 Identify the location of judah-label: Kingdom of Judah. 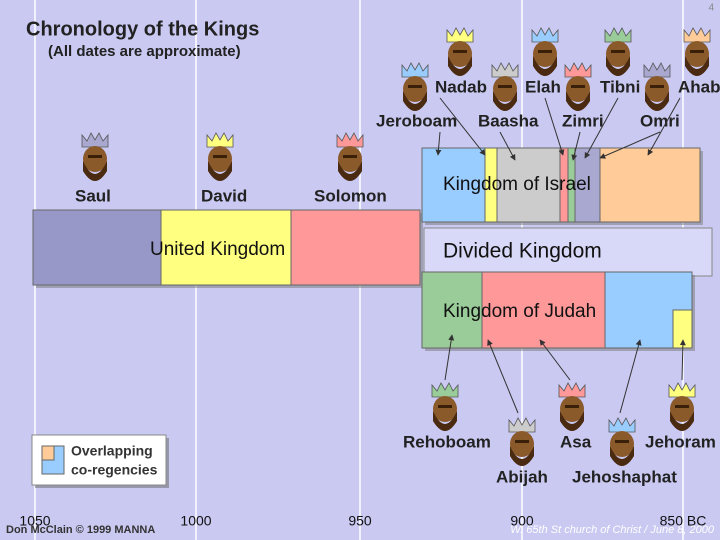
(519, 311).